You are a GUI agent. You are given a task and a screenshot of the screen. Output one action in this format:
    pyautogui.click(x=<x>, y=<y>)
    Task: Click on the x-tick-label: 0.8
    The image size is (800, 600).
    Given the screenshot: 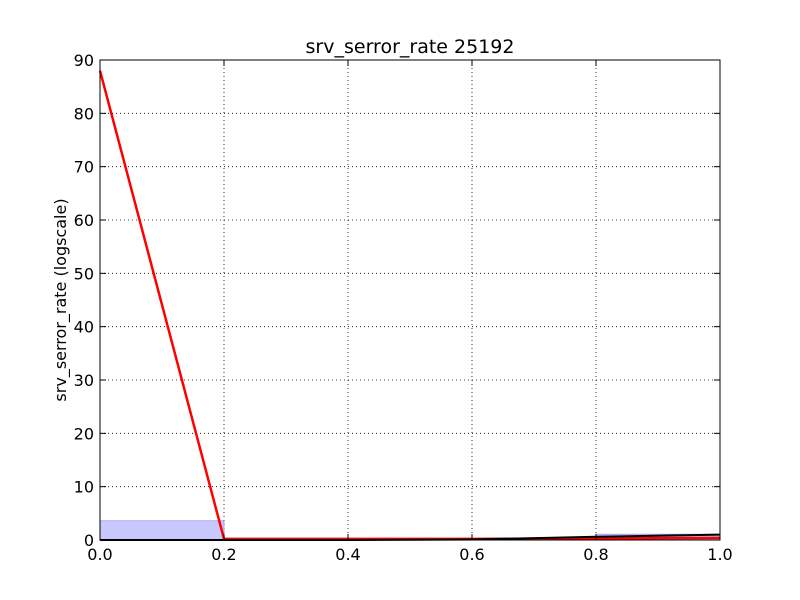 What is the action you would take?
    pyautogui.click(x=595, y=554)
    